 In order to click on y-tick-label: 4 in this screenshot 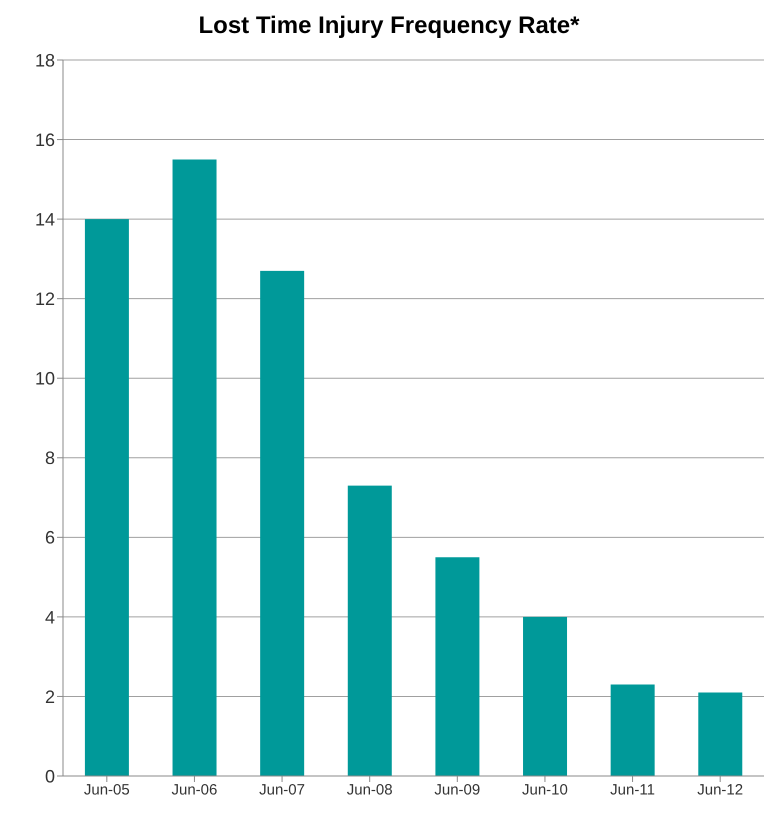, I will do `click(49, 617)`.